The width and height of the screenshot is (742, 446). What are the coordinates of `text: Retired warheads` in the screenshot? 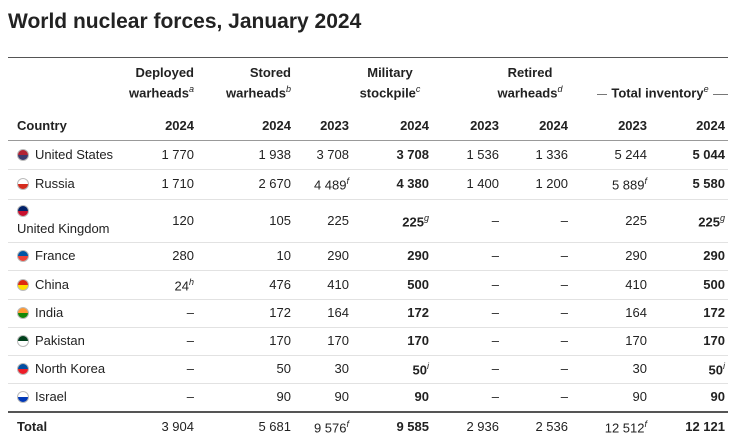 It's located at (527, 82).